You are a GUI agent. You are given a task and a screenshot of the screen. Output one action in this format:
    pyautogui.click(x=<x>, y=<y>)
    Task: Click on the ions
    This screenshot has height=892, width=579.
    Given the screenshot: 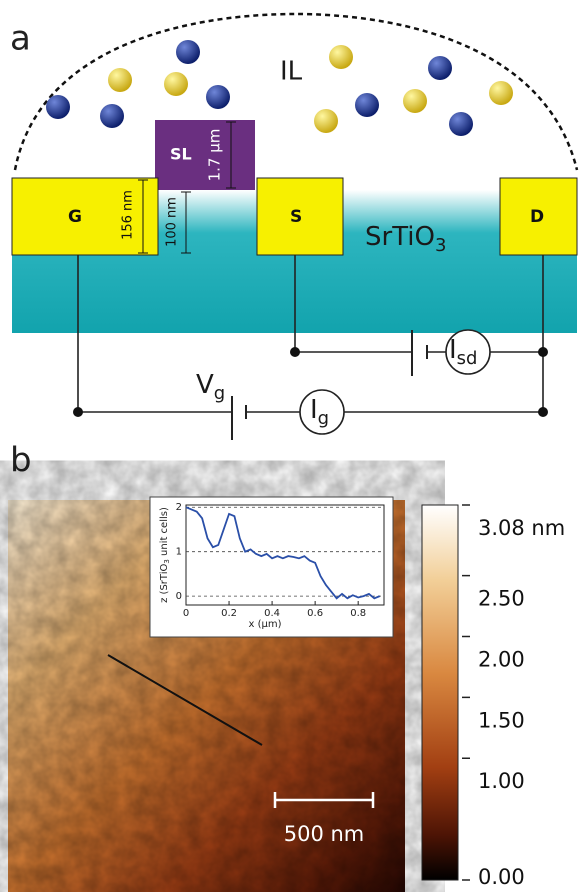 What is the action you would take?
    pyautogui.click(x=279, y=88)
    